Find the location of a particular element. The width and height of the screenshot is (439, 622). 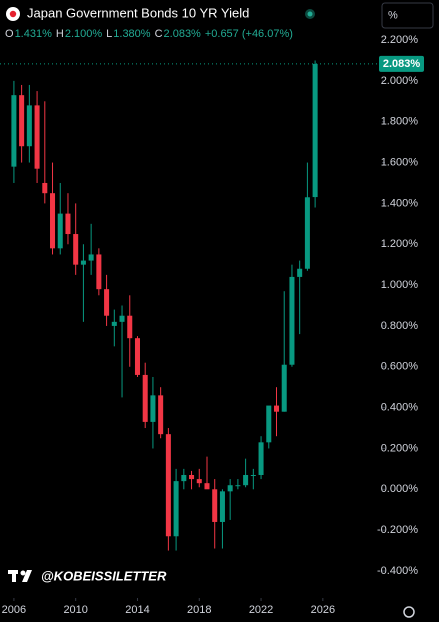

y-tick-label: -0.400% is located at coordinates (397, 571).